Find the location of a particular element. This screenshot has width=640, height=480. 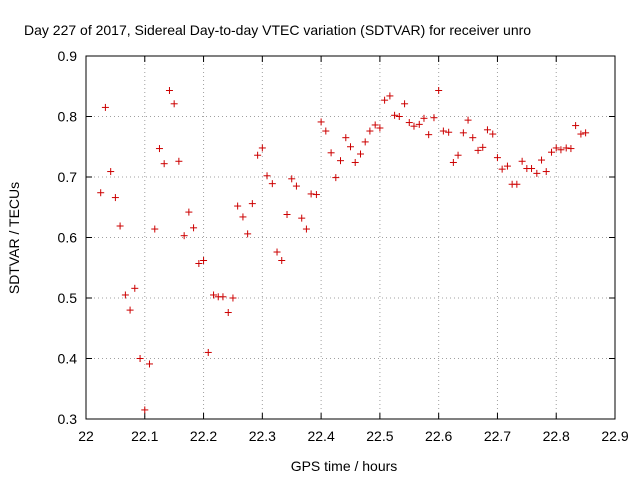

x-tick-label: 22.2 is located at coordinates (203, 436).